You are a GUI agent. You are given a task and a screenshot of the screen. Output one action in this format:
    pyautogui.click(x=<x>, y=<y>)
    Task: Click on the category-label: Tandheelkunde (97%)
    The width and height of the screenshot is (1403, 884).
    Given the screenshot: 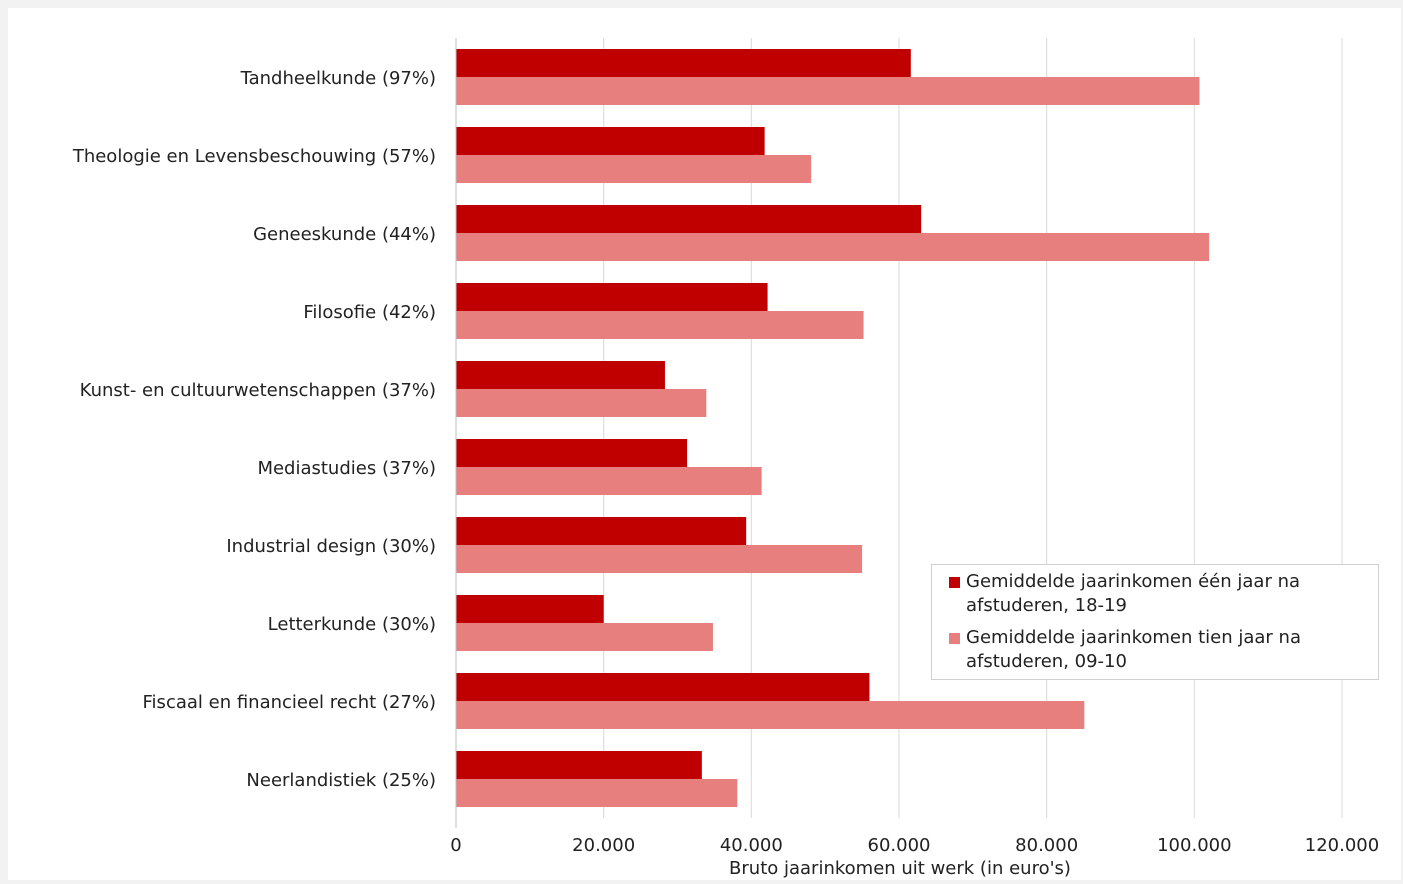 What is the action you would take?
    pyautogui.click(x=338, y=78)
    